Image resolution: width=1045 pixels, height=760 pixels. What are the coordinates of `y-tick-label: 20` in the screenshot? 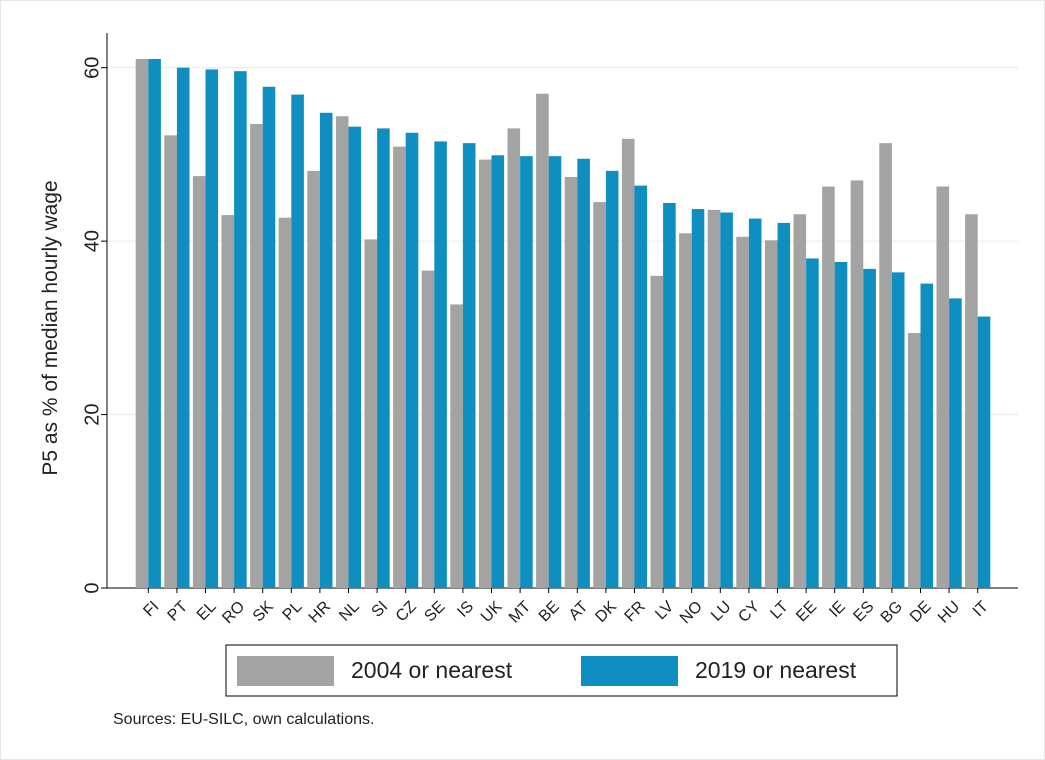 It's located at (92, 414).